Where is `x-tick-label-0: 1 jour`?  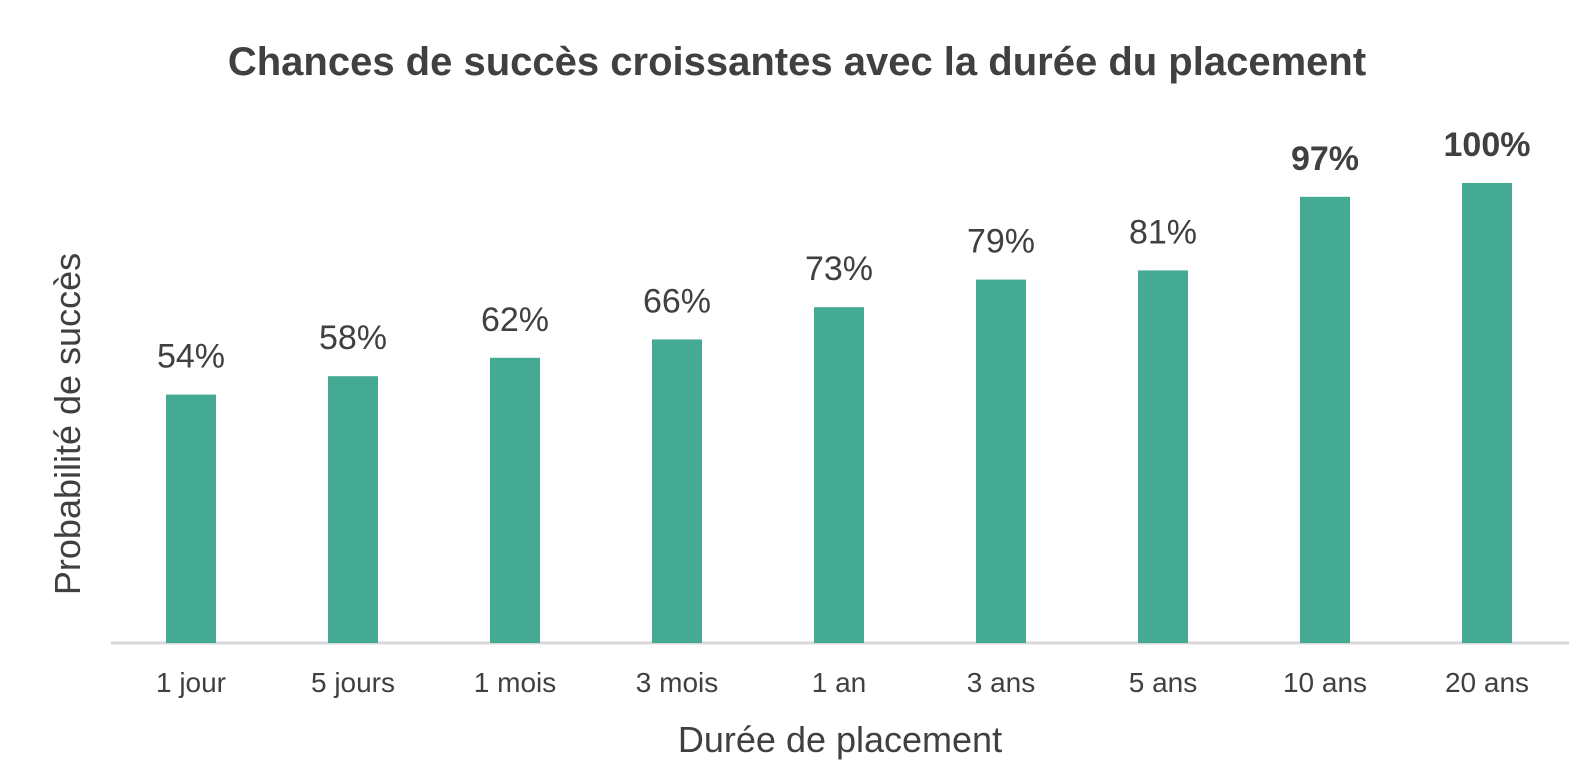
x-tick-label-0: 1 jour is located at coordinates (191, 682).